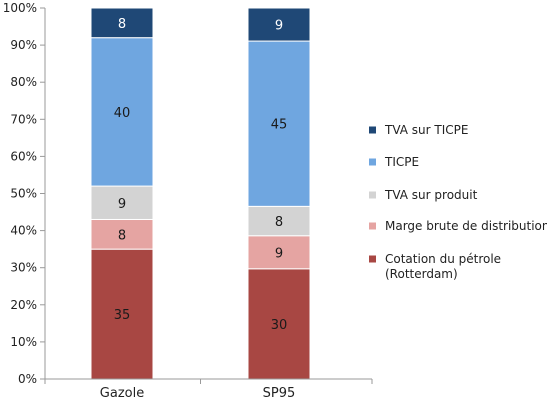 This screenshot has width=547, height=402. Describe the element at coordinates (27, 379) in the screenshot. I see `y-tick-label: 0%` at that location.